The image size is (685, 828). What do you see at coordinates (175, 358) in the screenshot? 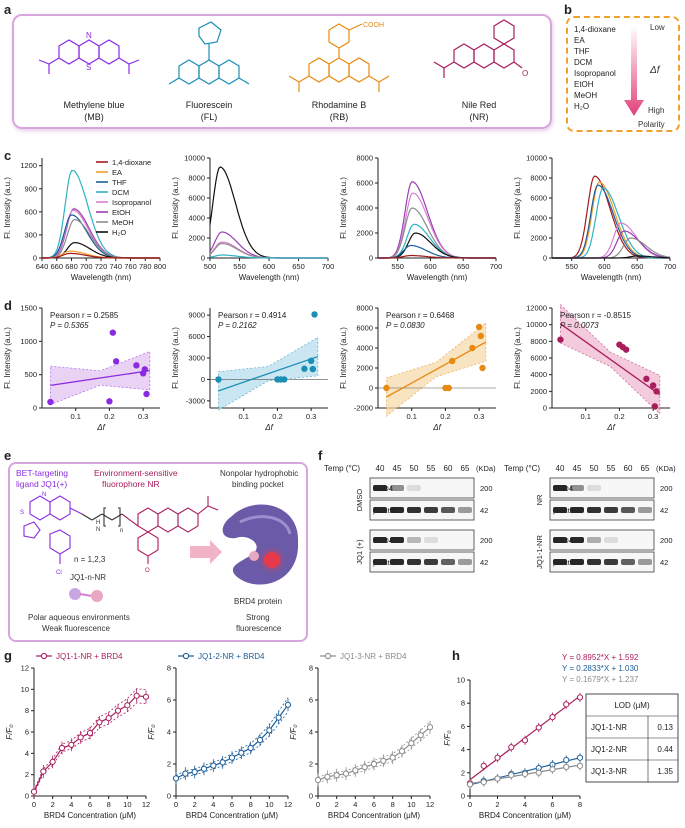
I see `y-axis-label: Fl. Intensity (a.u.)` at bounding box center [175, 358].